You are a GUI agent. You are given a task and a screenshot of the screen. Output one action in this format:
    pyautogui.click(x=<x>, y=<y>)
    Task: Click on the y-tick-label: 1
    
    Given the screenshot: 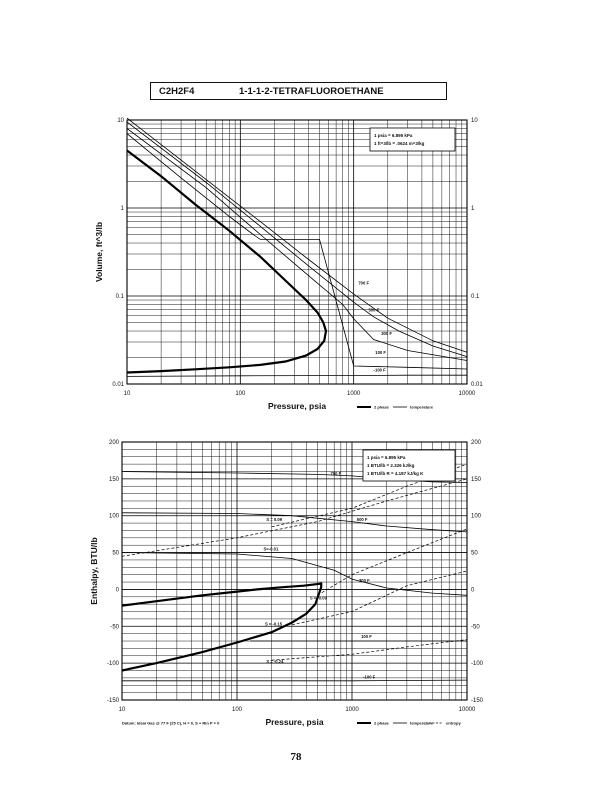 What is the action you would take?
    pyautogui.click(x=123, y=209)
    